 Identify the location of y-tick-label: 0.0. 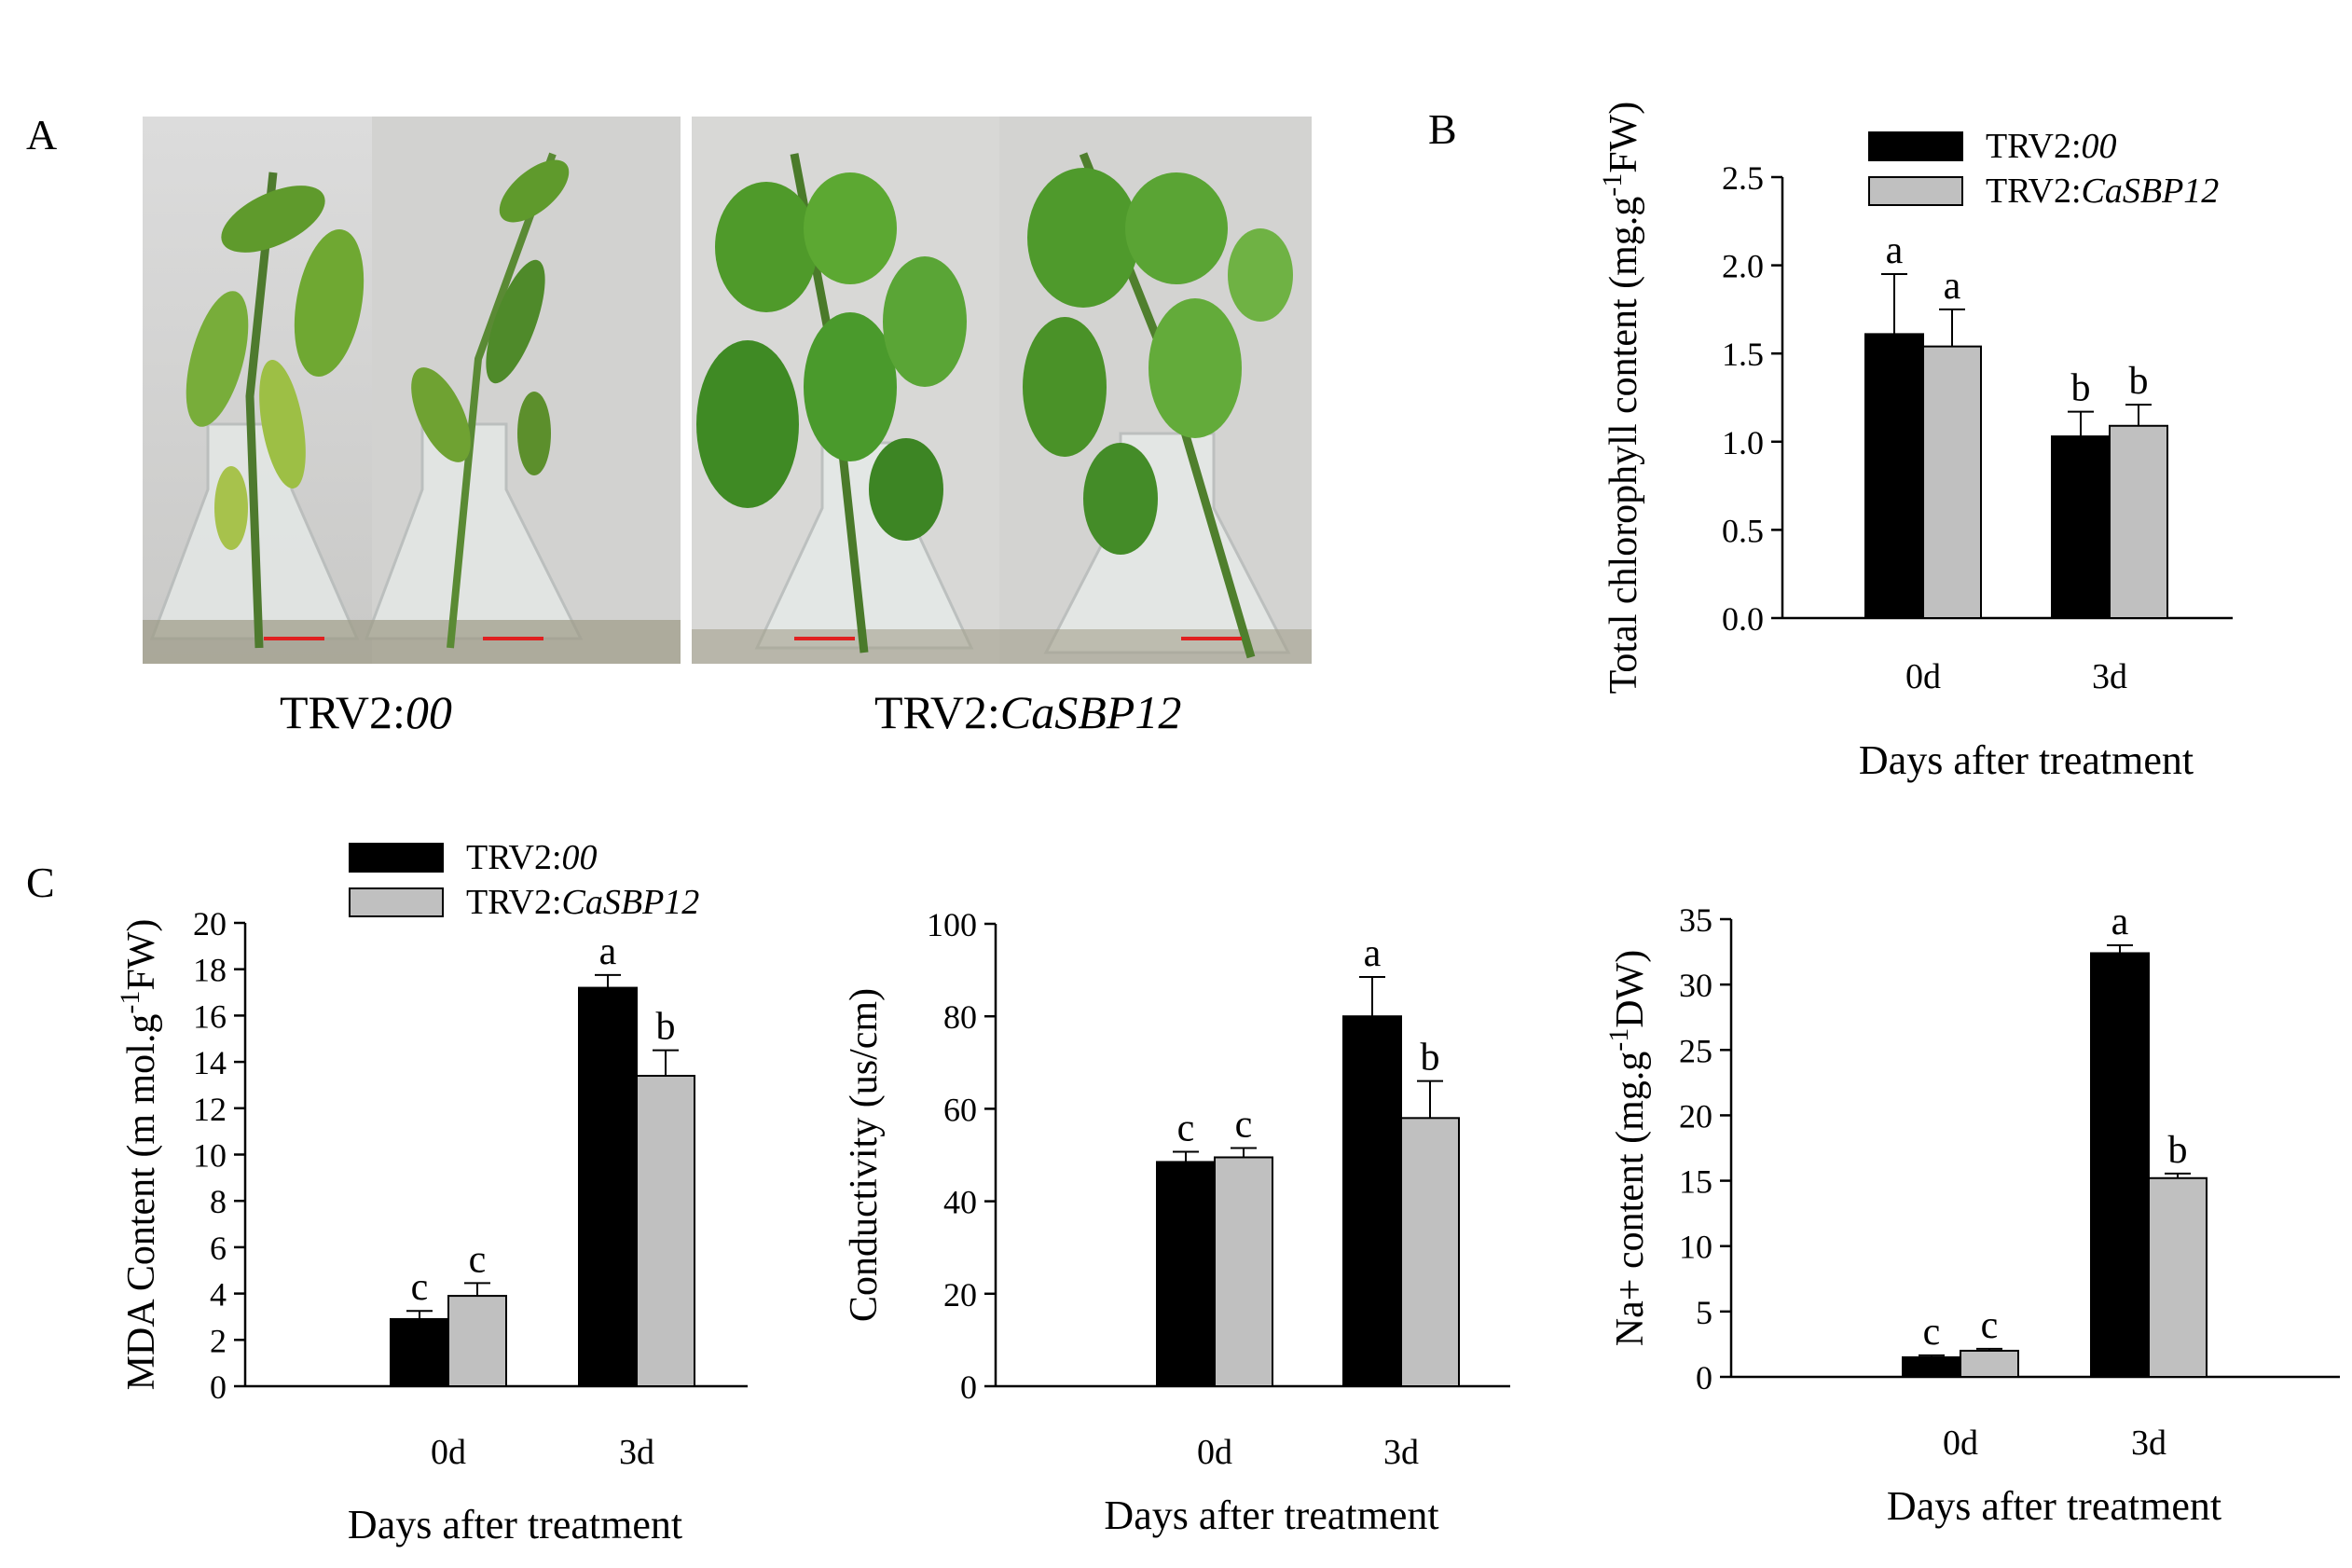
(1743, 619).